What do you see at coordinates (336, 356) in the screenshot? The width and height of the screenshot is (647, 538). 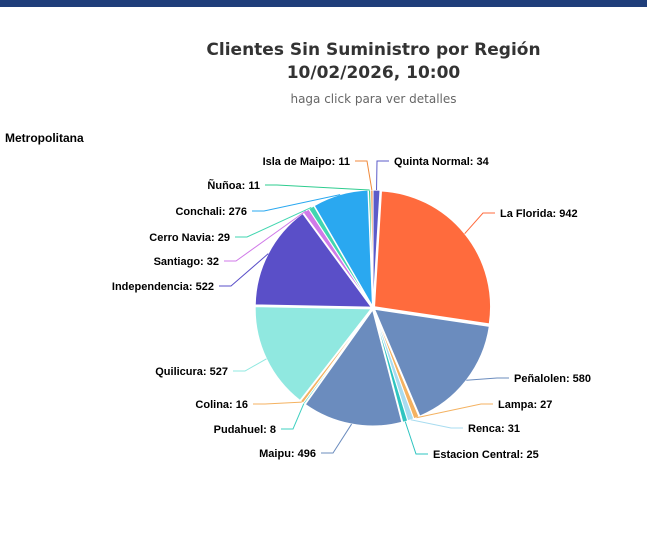 I see `pie-slice-colina` at bounding box center [336, 356].